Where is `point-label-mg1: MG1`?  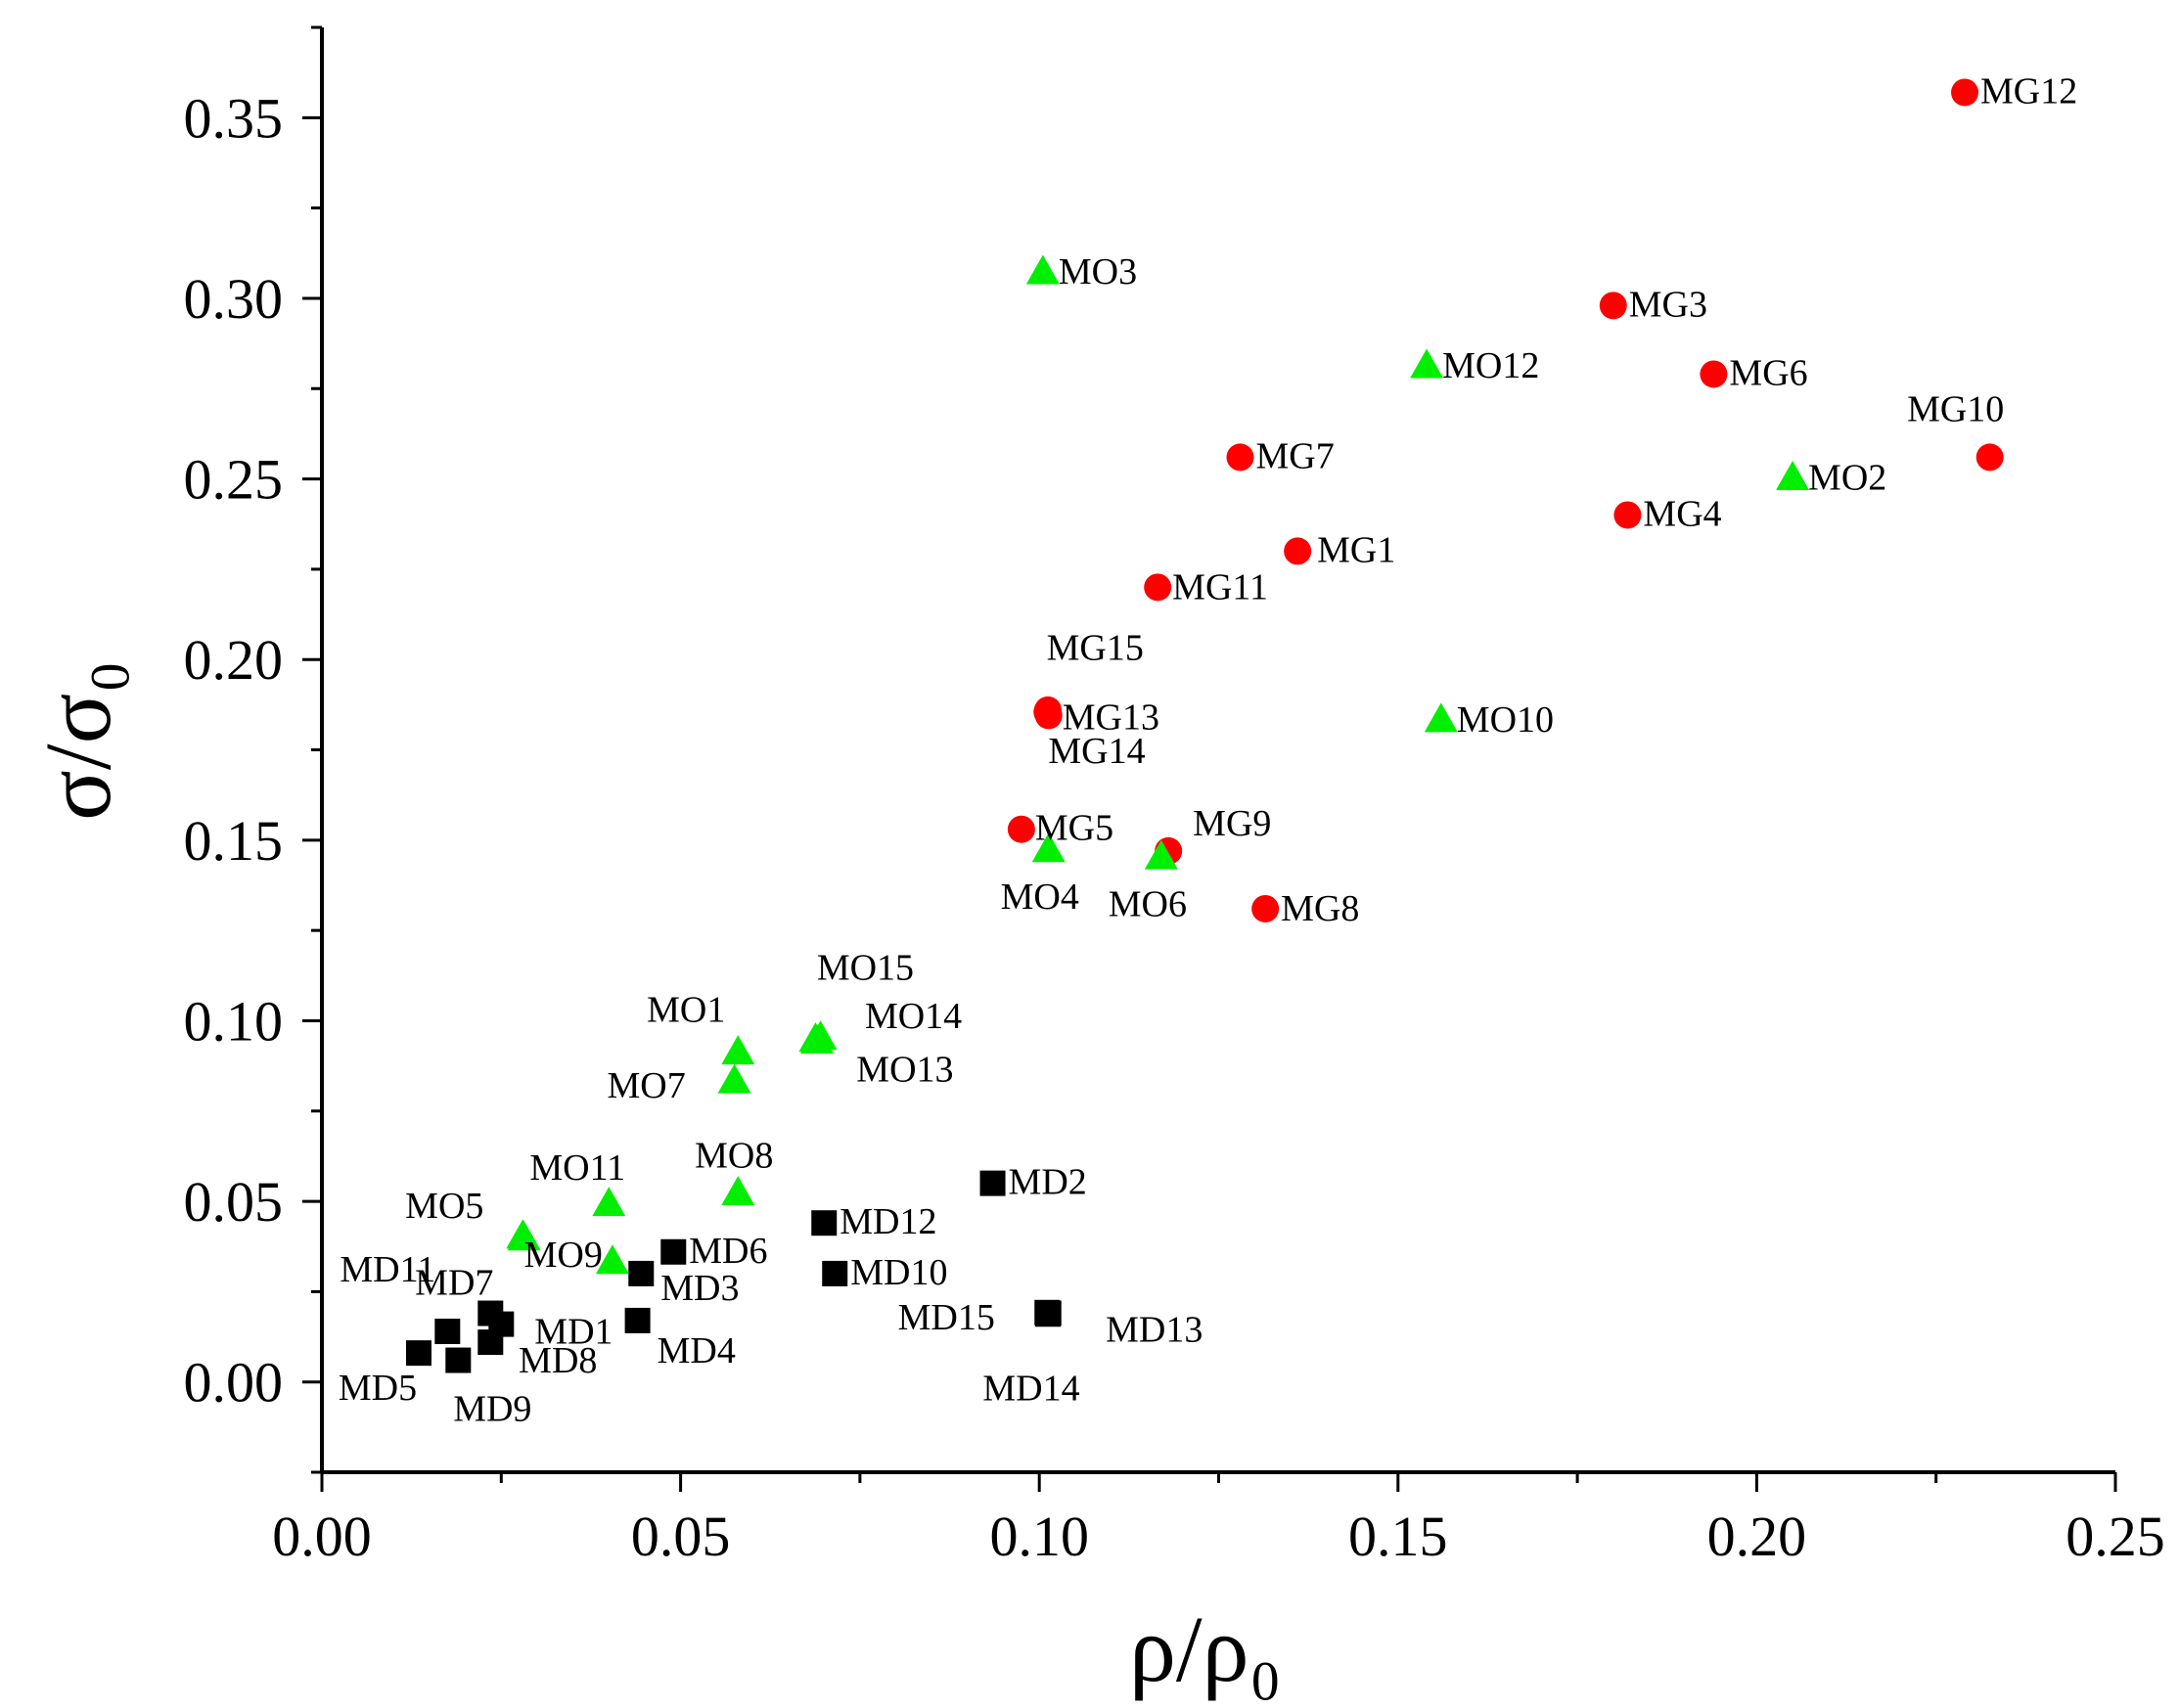
point-label-mg1: MG1 is located at coordinates (1356, 549).